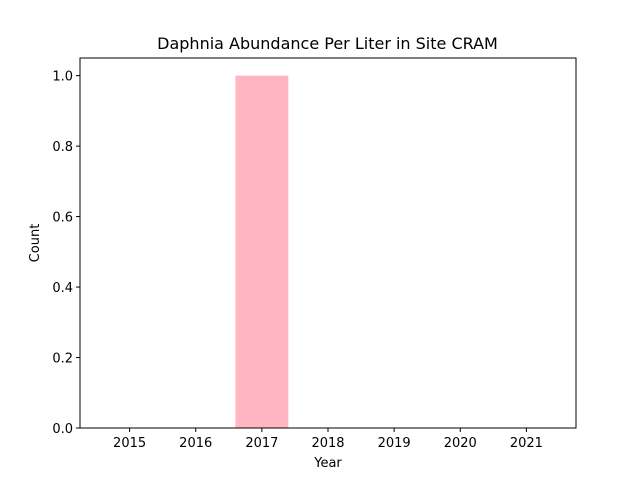  Describe the element at coordinates (62, 429) in the screenshot. I see `y-tick-label-0.0: 0.0` at that location.